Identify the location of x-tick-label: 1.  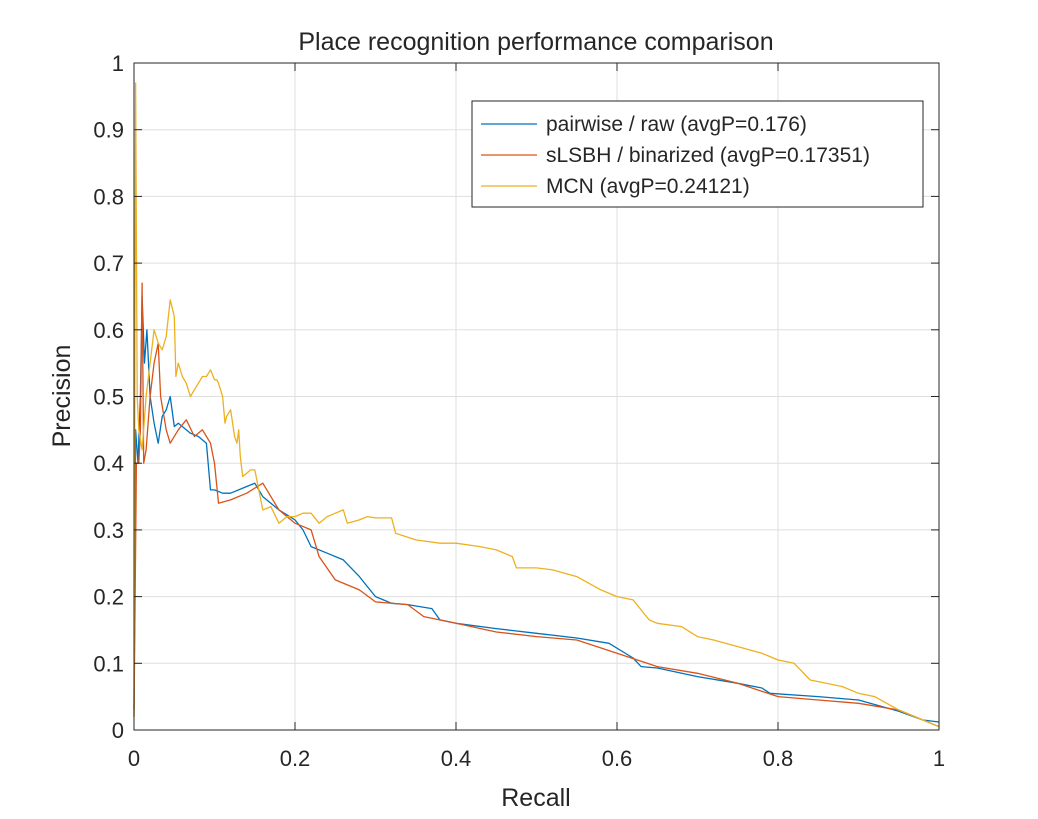
(939, 758).